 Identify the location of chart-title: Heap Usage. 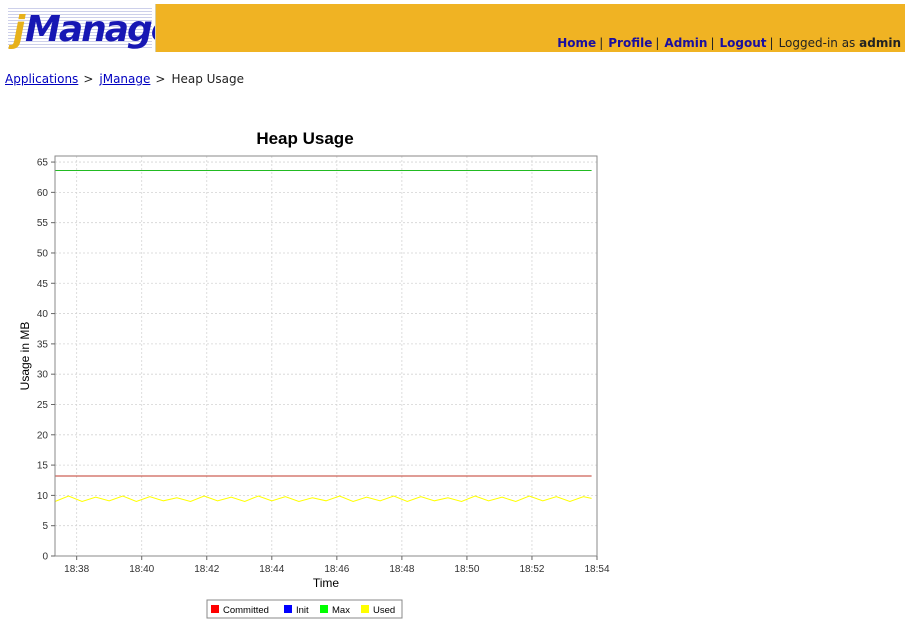
(304, 138).